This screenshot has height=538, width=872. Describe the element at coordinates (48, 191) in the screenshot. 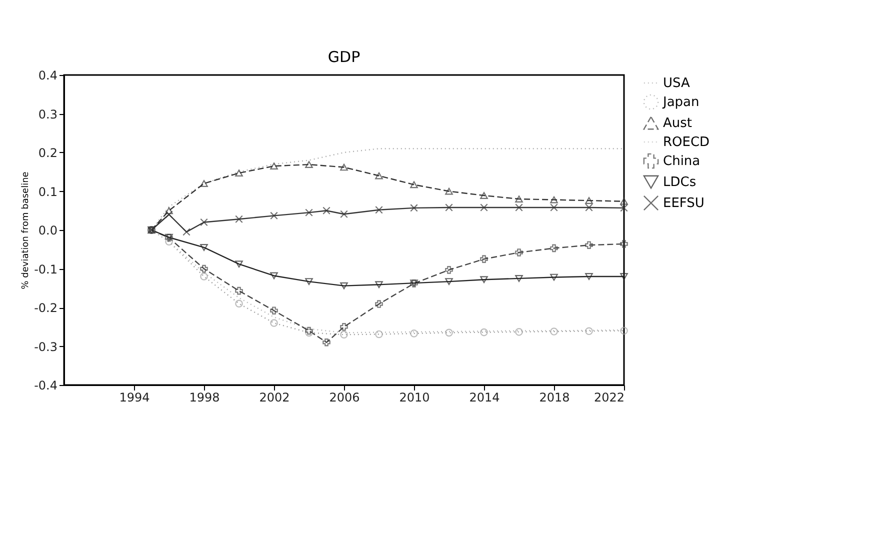

I see `y-tick-label: 0.1` at that location.